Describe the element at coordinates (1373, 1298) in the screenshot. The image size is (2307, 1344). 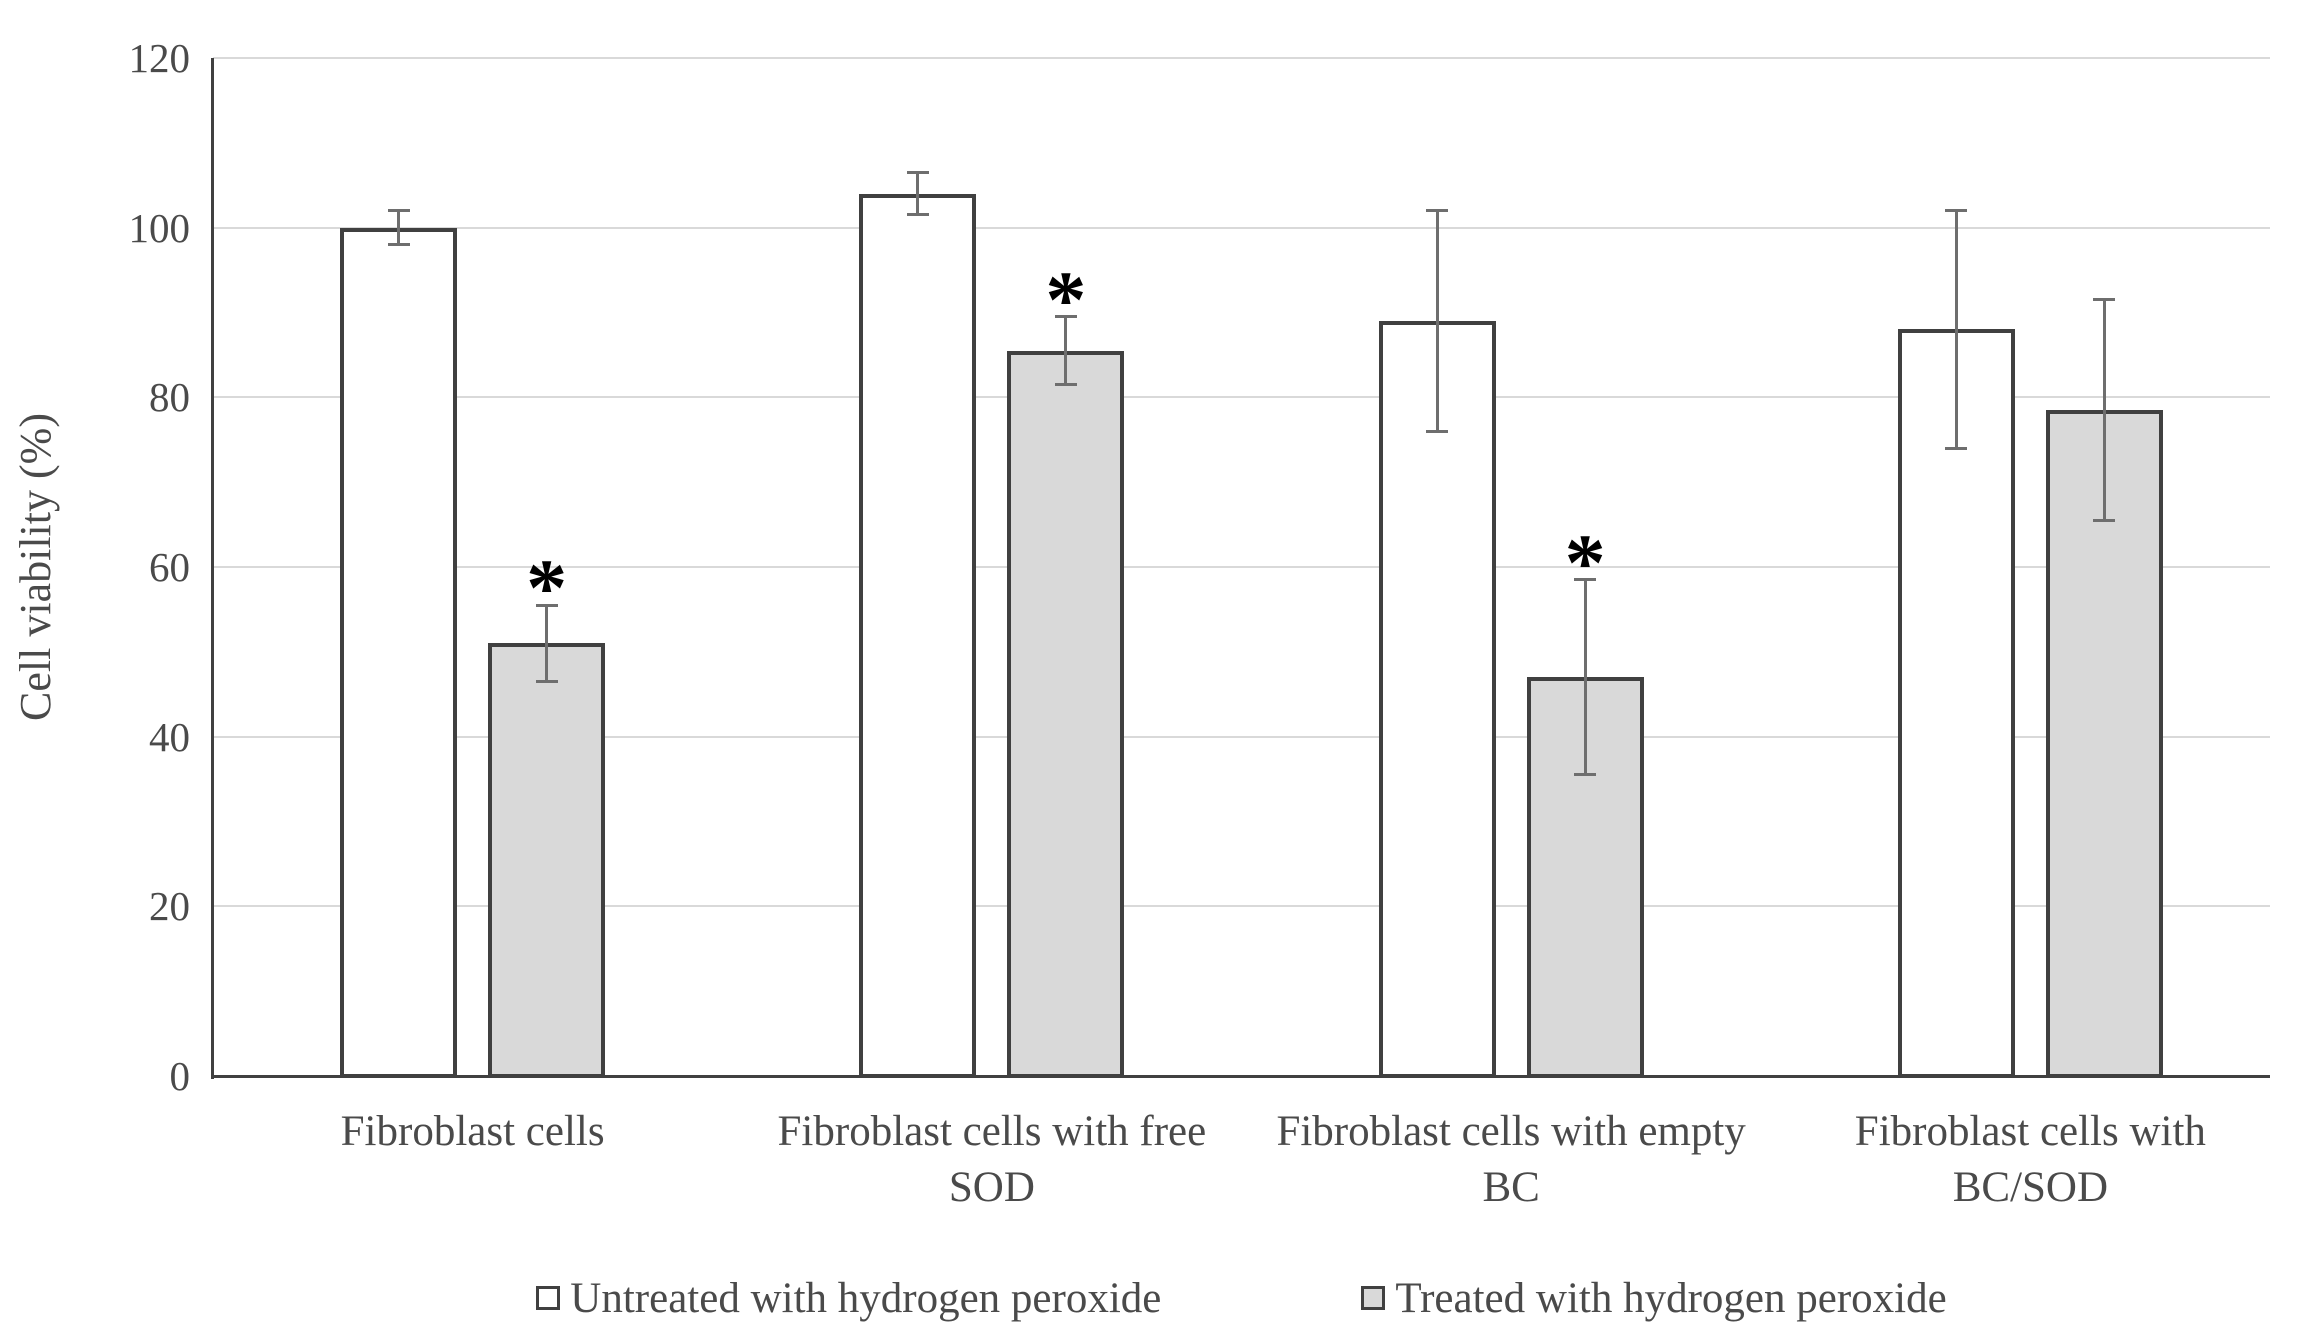
I see `legend-swatch-treated` at that location.